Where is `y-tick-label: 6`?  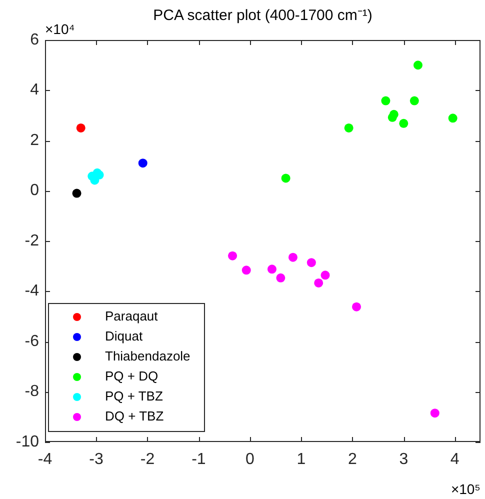 y-tick-label: 6 is located at coordinates (35, 39).